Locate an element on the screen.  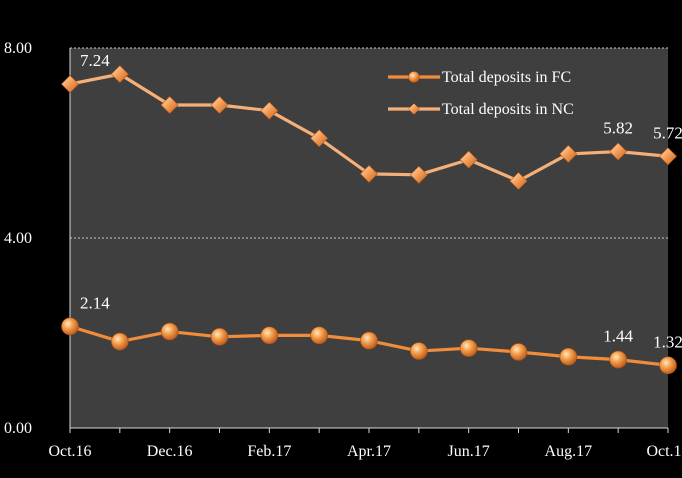
y-tick-label: 8.00 is located at coordinates (18, 48).